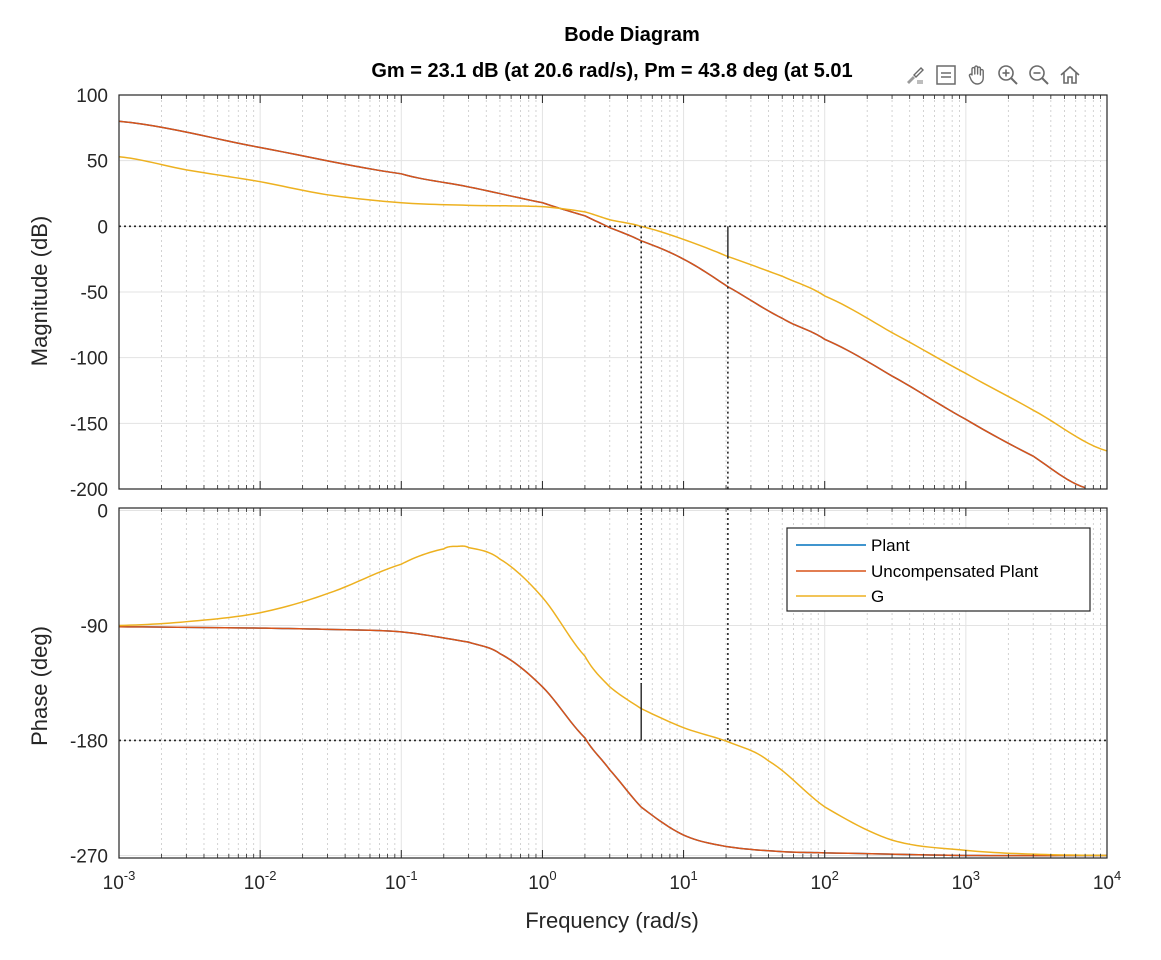  Describe the element at coordinates (260, 881) in the screenshot. I see `x-tick-label: 10⁻²` at that location.